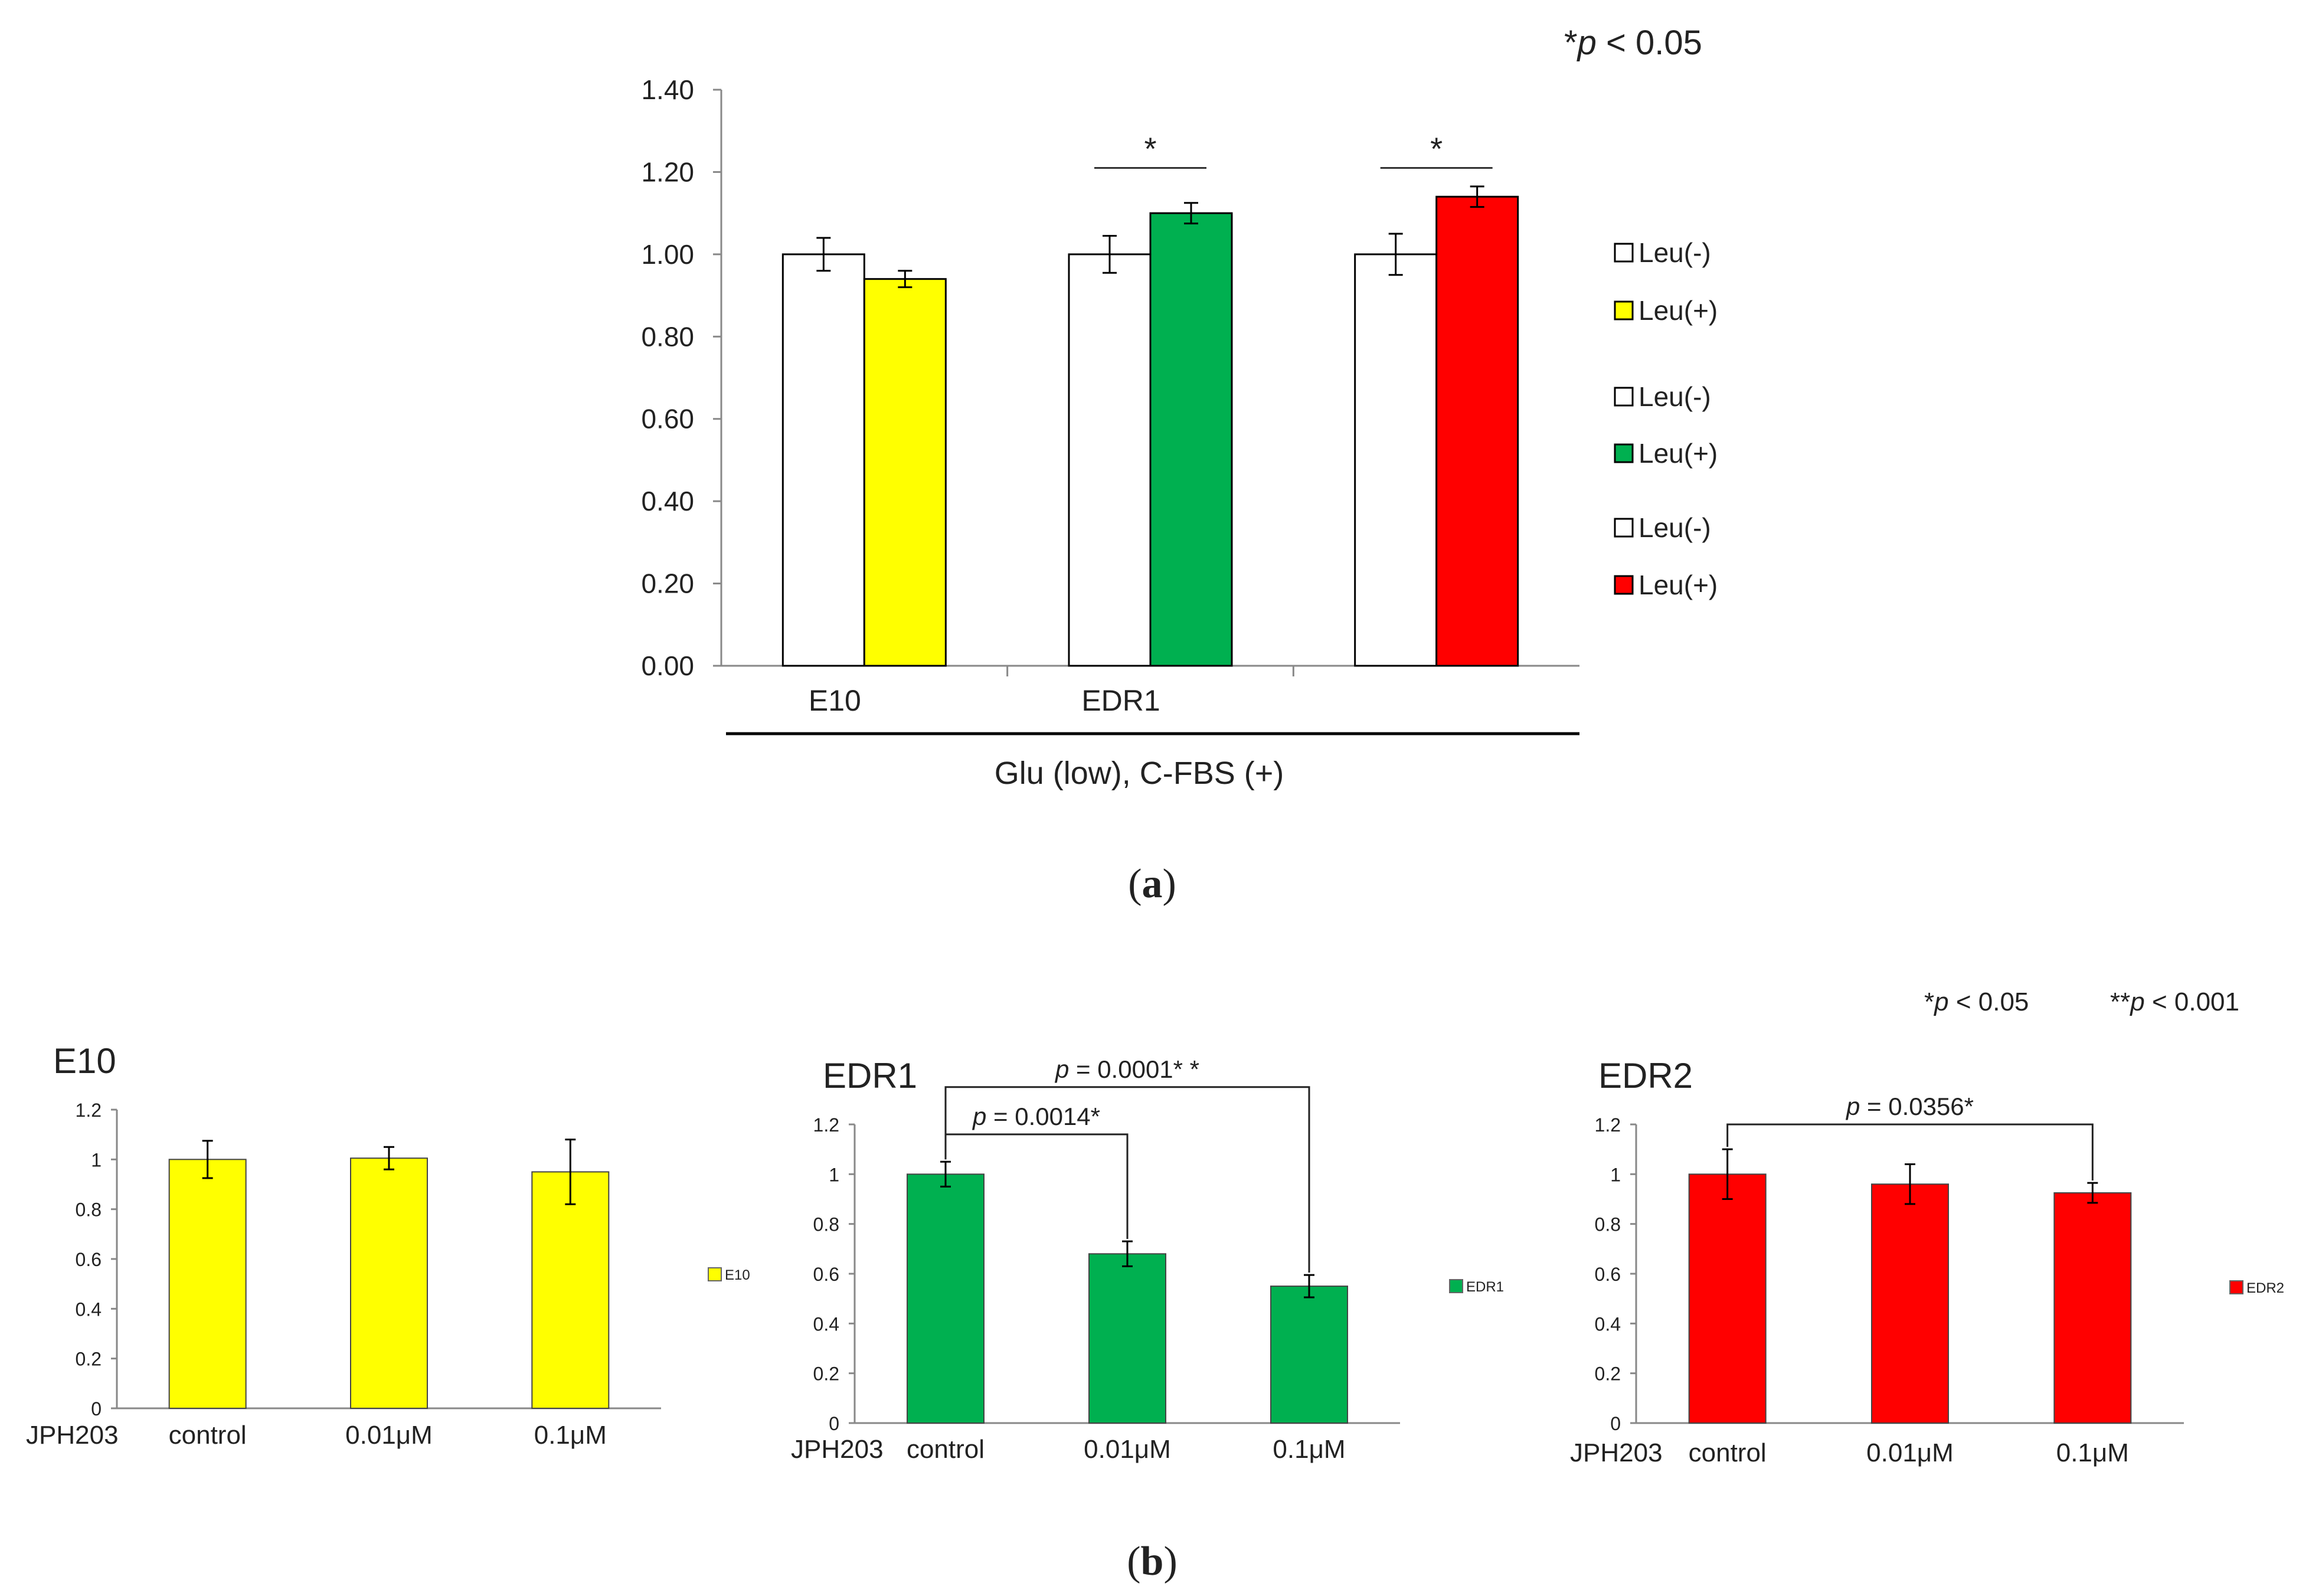 This screenshot has width=2309, height=1596. What do you see at coordinates (1036, 1116) in the screenshot?
I see `significance-label: p = 0.0014*` at bounding box center [1036, 1116].